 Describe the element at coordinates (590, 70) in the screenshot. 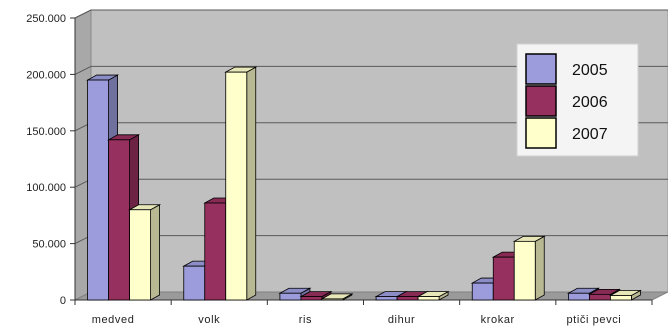

I see `legend-label: 2005` at that location.